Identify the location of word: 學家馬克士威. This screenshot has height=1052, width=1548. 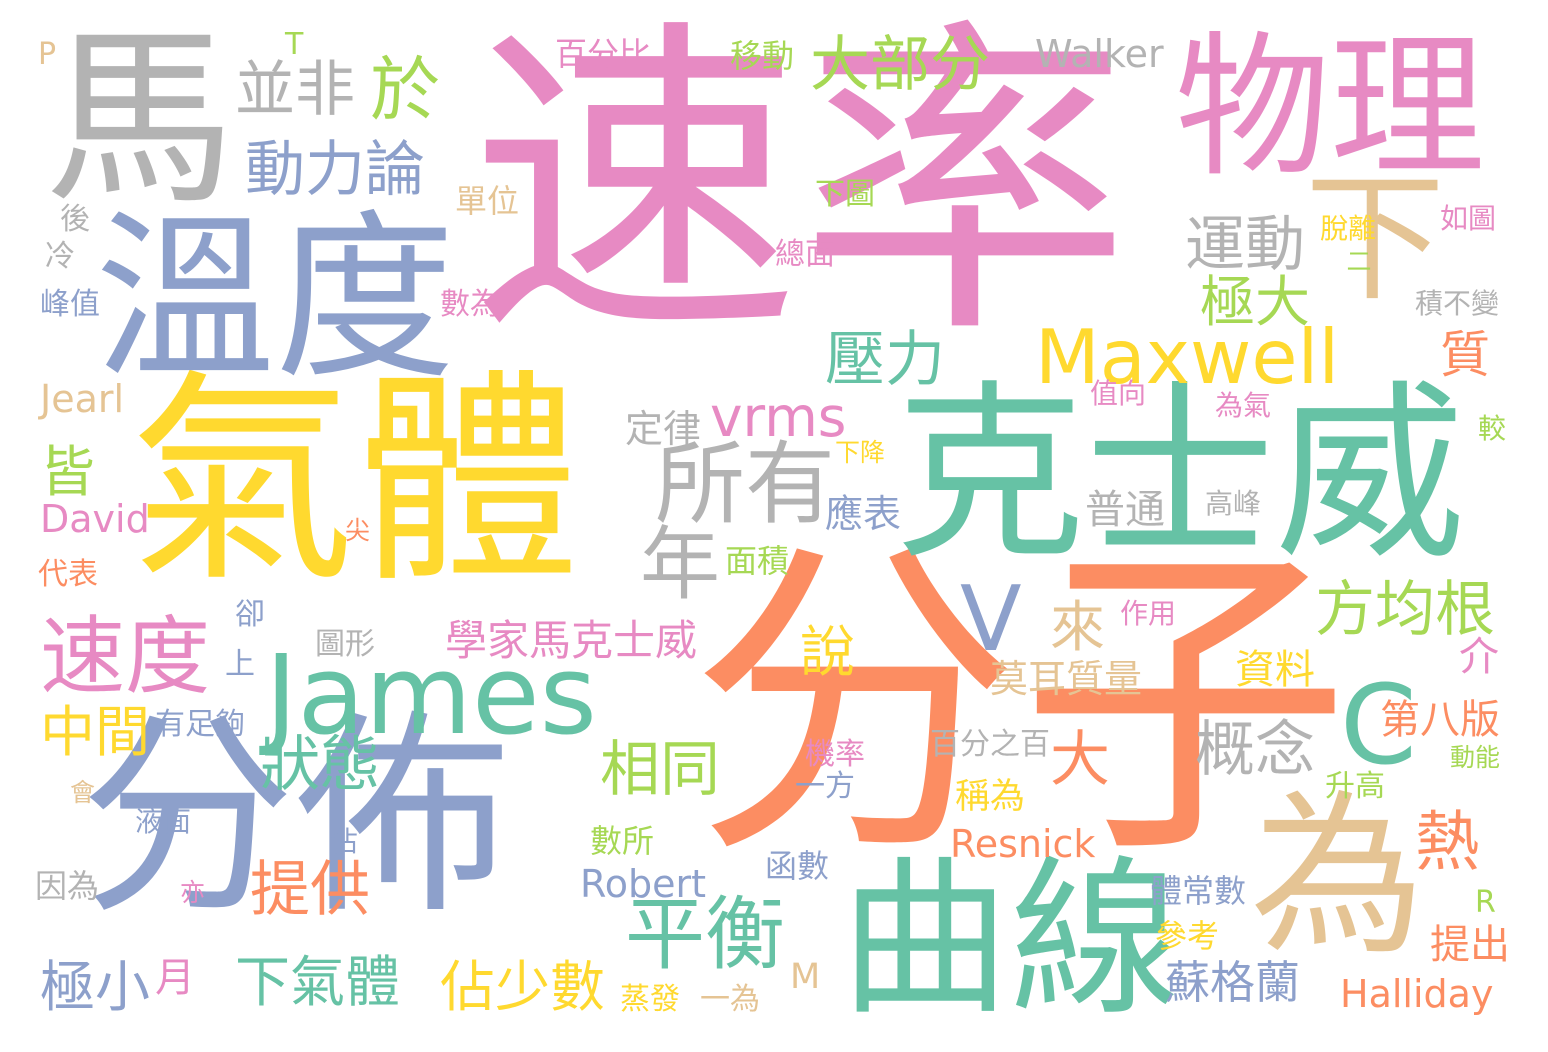
(571, 640).